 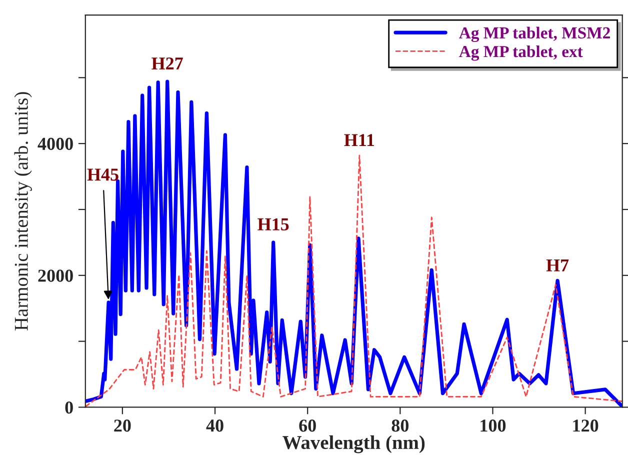 I want to click on x-tick-label: 40, so click(x=215, y=426).